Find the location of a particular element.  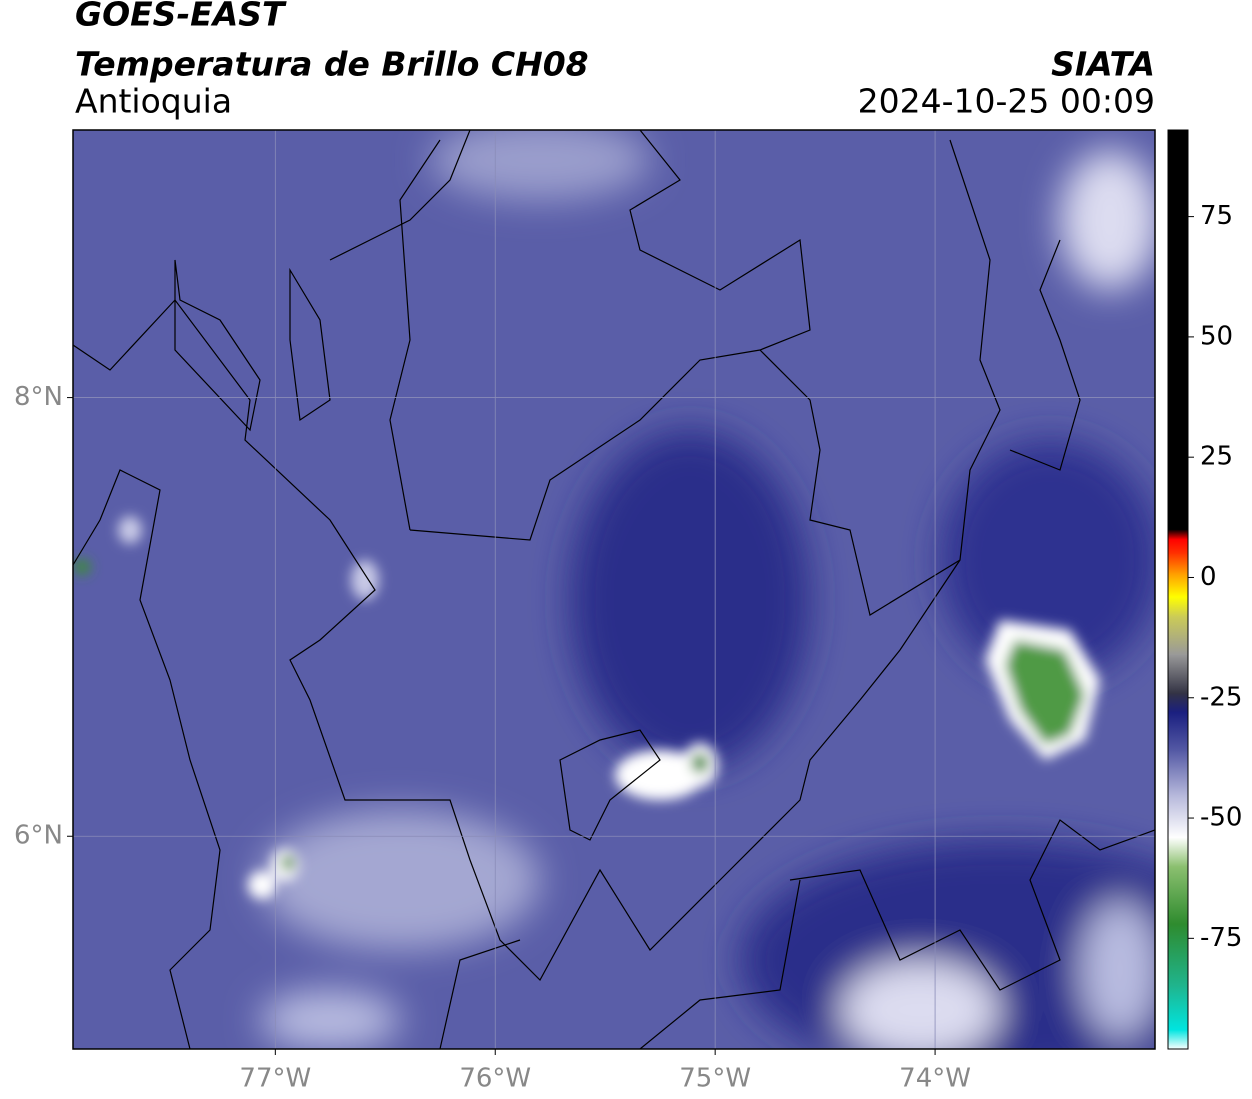

x-tick-label: 76°W is located at coordinates (495, 1079).